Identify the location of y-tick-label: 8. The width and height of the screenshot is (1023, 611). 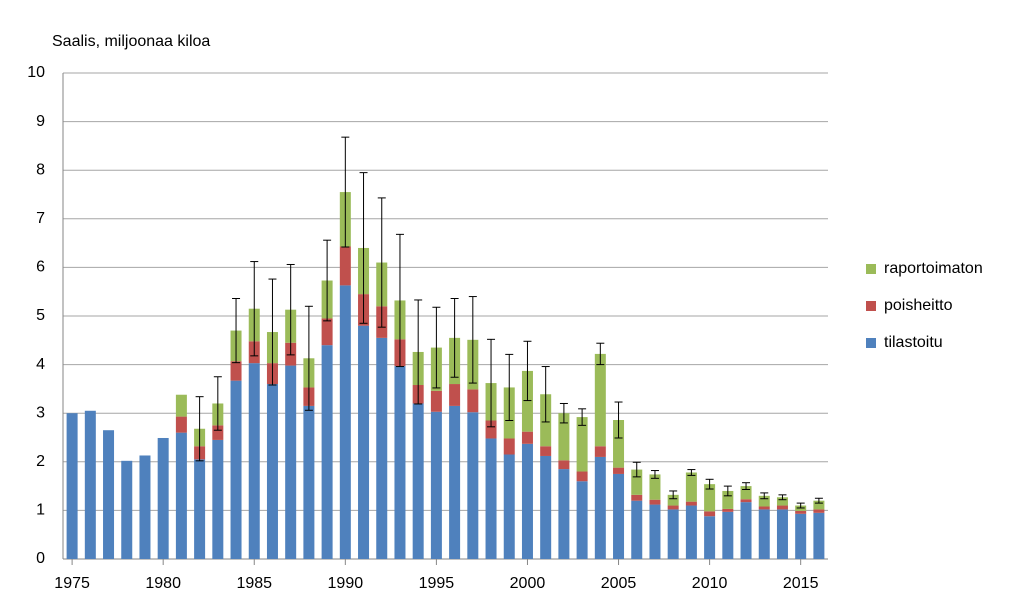
(40, 169).